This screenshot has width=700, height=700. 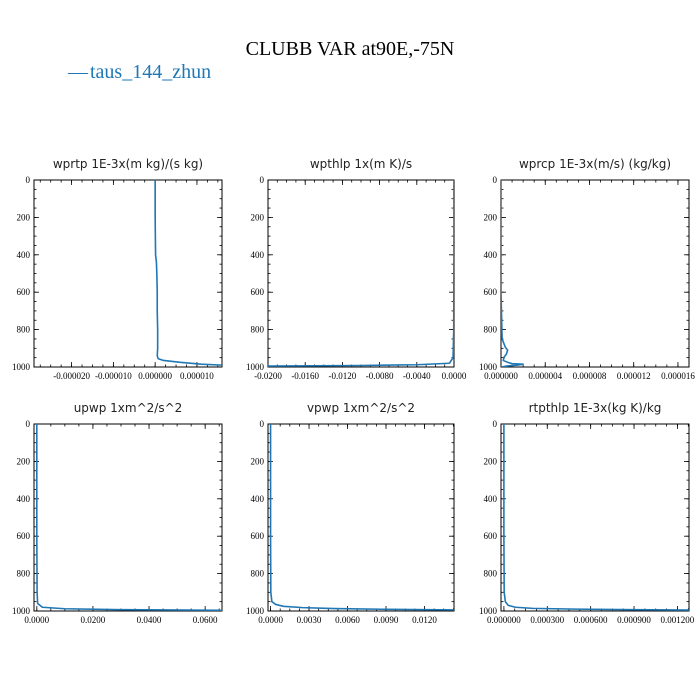 I want to click on legend: — taus_144_zhun, so click(x=139, y=72).